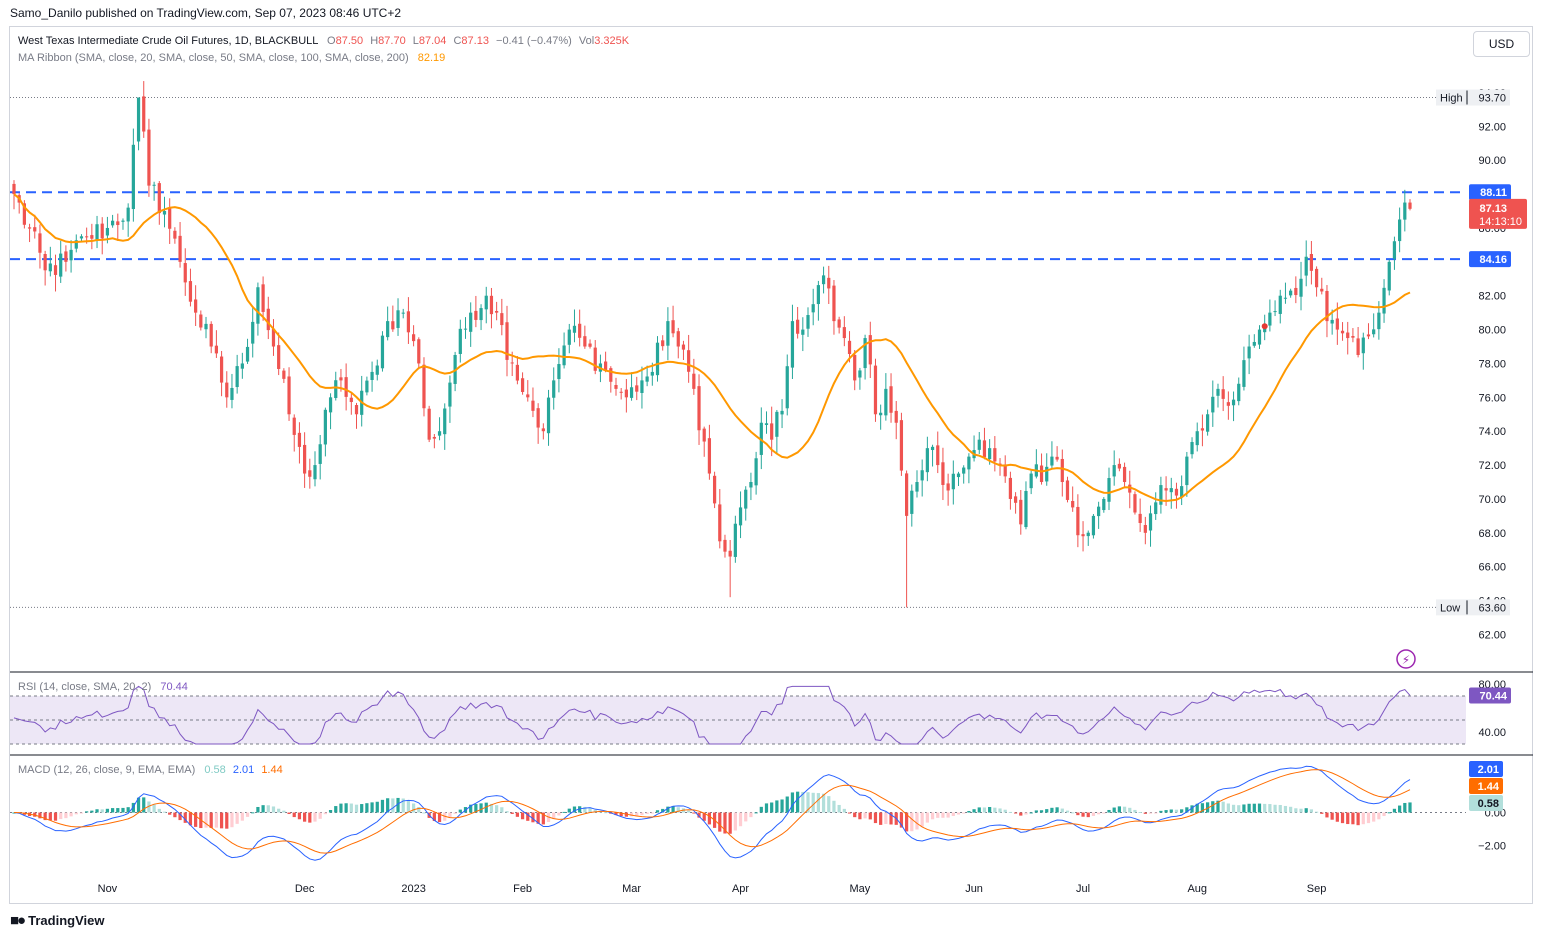 The image size is (1543, 939). What do you see at coordinates (1492, 534) in the screenshot?
I see `price-tick-label: 68.00` at bounding box center [1492, 534].